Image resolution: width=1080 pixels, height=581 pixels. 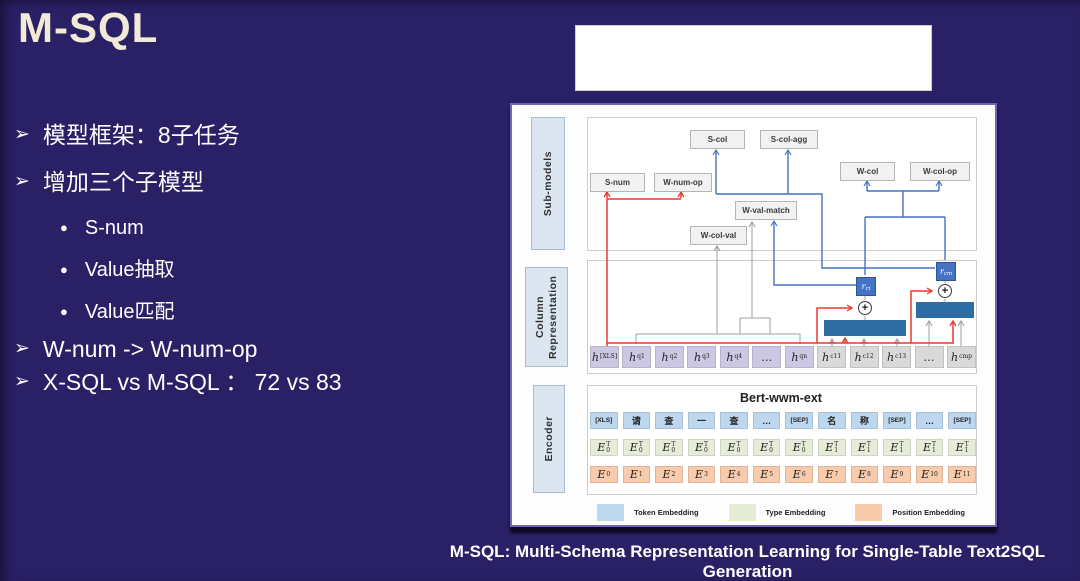 What do you see at coordinates (783, 420) in the screenshot?
I see `token-embedding-row: [XLS] 请查一查… [SEP] 名称 [SEP]… [SEP]` at bounding box center [783, 420].